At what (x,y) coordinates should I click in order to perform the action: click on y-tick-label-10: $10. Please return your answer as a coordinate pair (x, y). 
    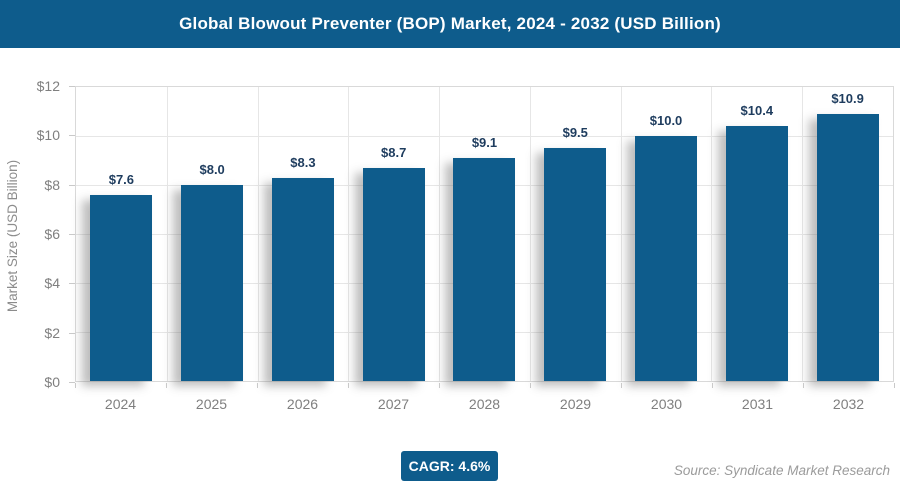
    Looking at the image, I should click on (48, 135).